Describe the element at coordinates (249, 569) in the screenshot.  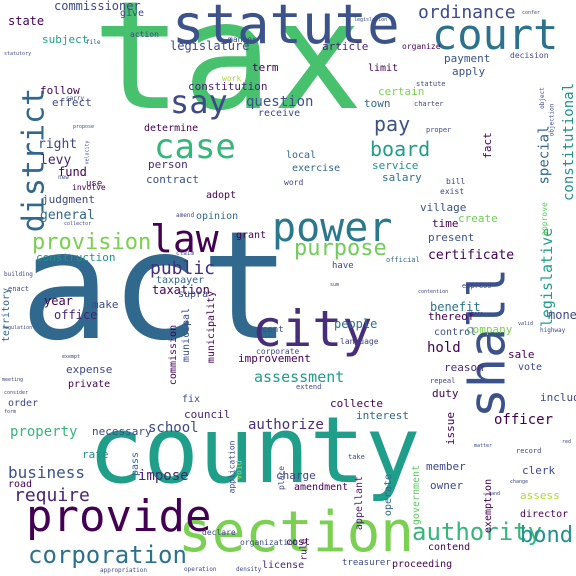
I see `cloud-word-density: density` at that location.